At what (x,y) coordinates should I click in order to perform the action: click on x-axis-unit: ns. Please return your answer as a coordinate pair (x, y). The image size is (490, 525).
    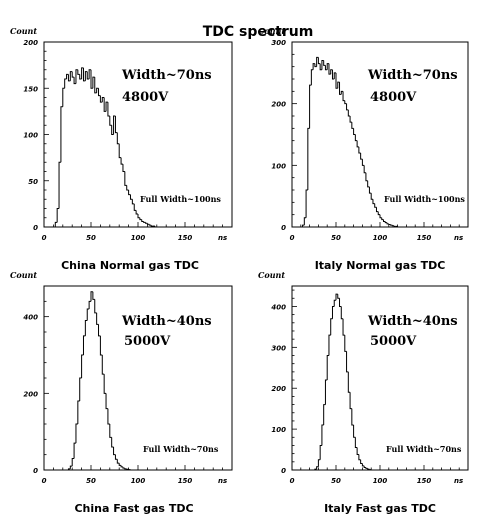
    Looking at the image, I should click on (458, 481).